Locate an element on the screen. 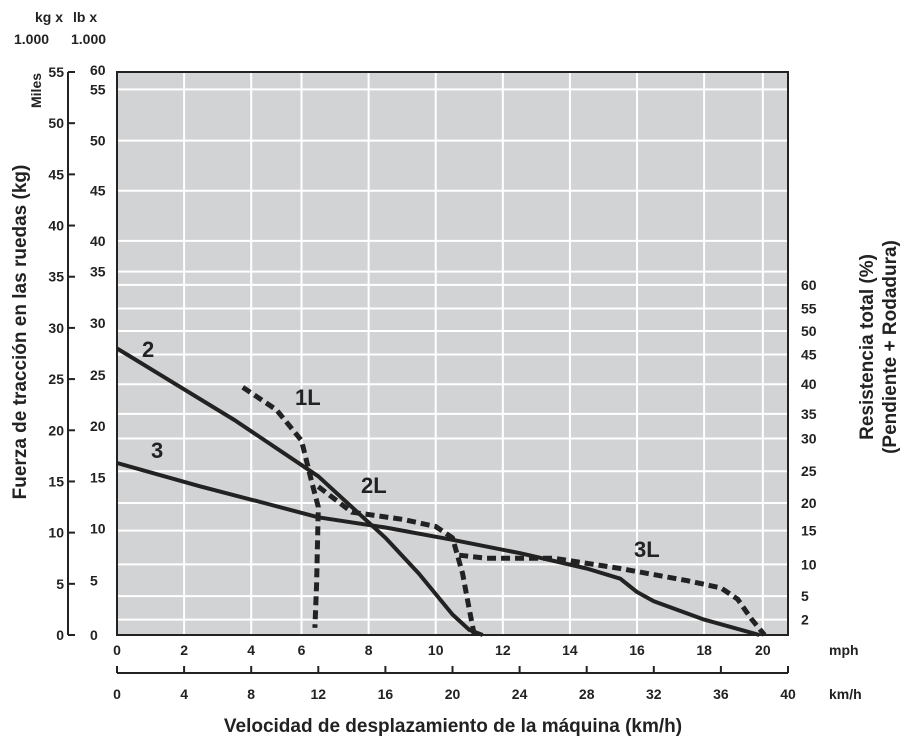 The height and width of the screenshot is (746, 906). lb-tick-label: 35 is located at coordinates (98, 272).